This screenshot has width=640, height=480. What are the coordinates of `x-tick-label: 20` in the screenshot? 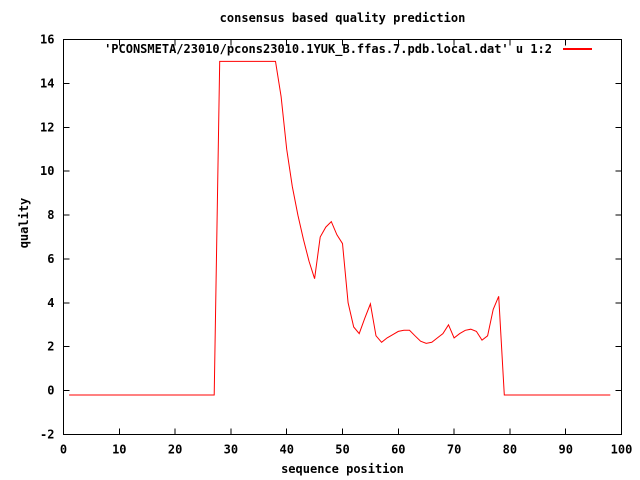 It's located at (175, 450).